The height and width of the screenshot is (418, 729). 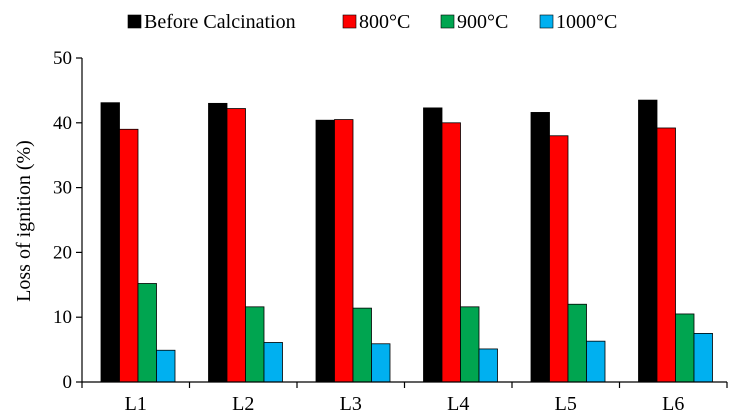 I want to click on y-axis: 0 10 20 30 40 50, so click(x=68, y=220).